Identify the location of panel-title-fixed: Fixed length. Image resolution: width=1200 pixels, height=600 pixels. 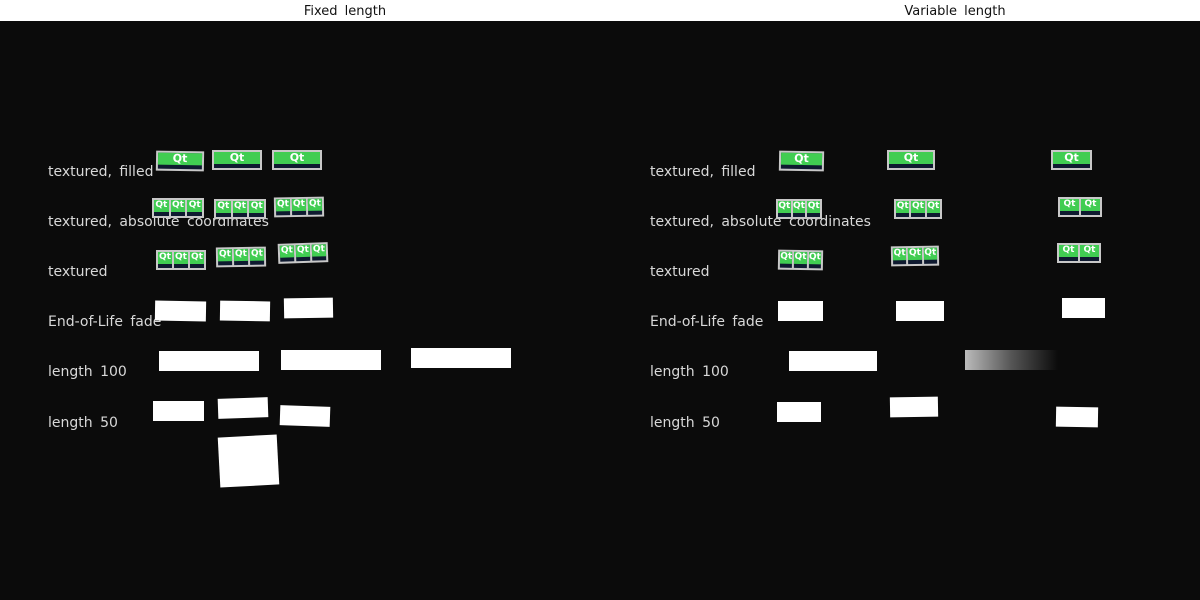
(345, 11).